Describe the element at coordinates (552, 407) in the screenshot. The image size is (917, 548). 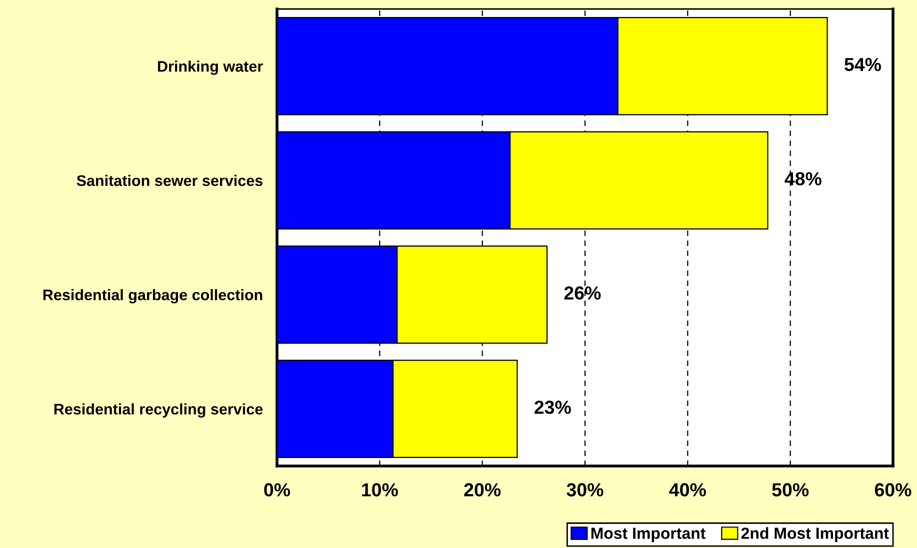
I see `total-label: 23%` at that location.